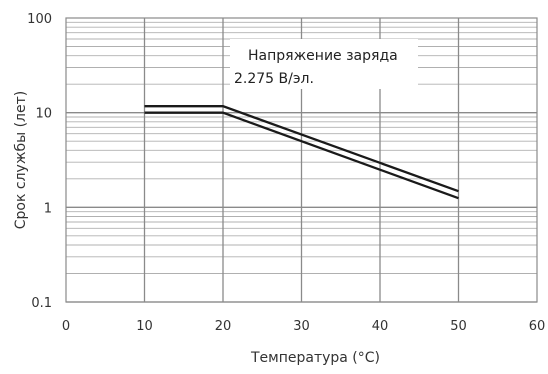  What do you see at coordinates (537, 326) in the screenshot?
I see `x-tick-label: 60` at bounding box center [537, 326].